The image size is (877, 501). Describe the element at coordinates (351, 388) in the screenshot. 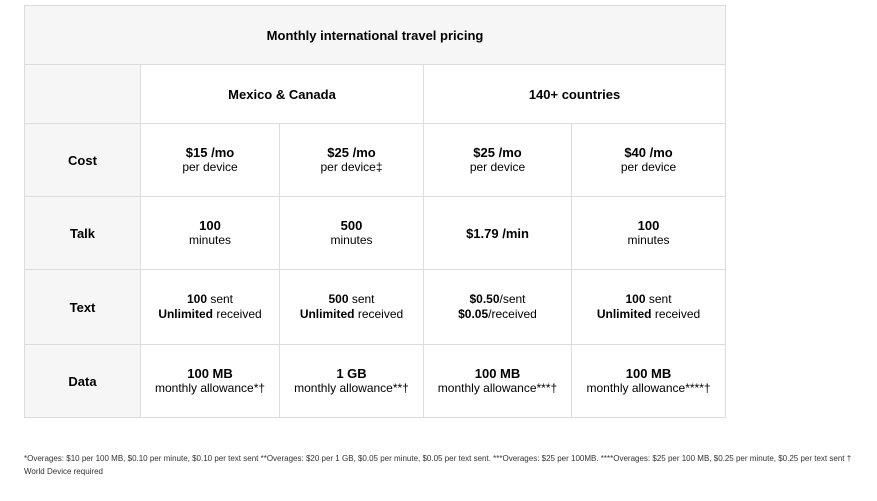

I see `data-unit: monthly allowance**†` at that location.